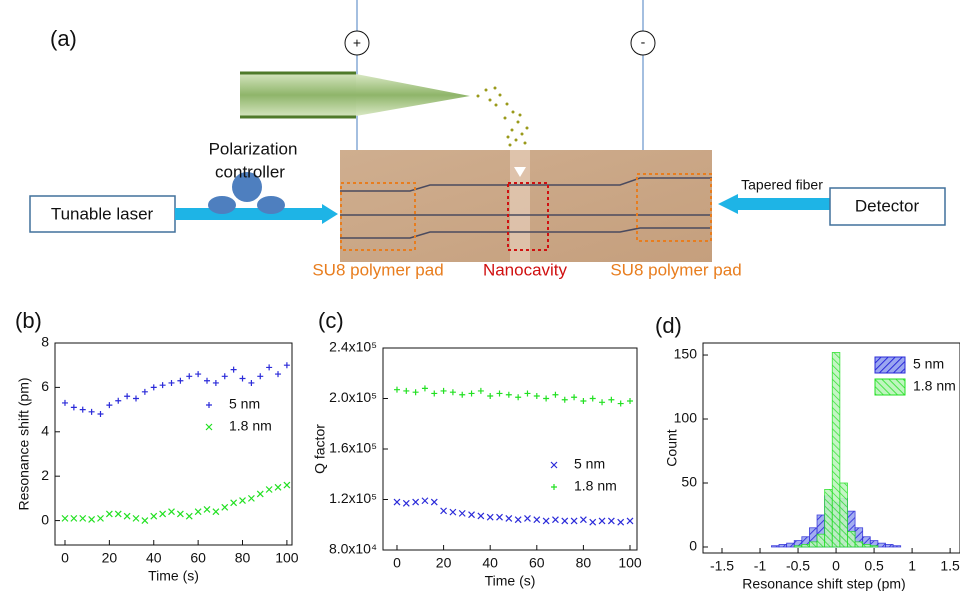  Describe the element at coordinates (528, 216) in the screenshot. I see `cavity-box` at that location.